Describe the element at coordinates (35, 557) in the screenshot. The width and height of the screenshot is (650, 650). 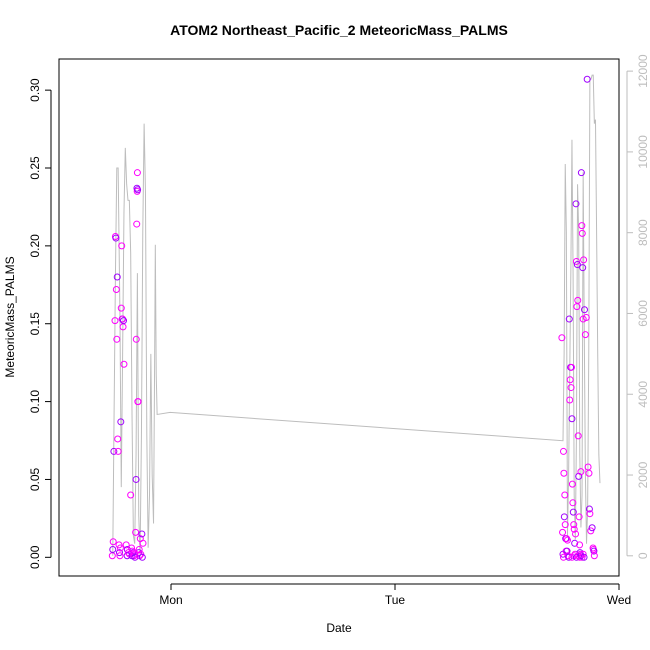
I see `y-tick-label: 0.00` at that location.